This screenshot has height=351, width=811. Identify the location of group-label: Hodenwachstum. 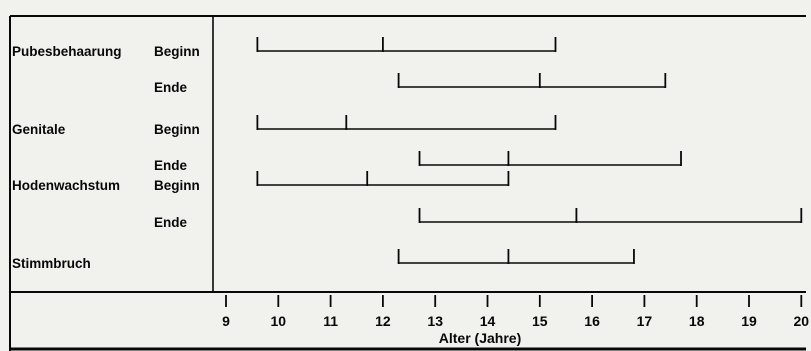
(66, 185).